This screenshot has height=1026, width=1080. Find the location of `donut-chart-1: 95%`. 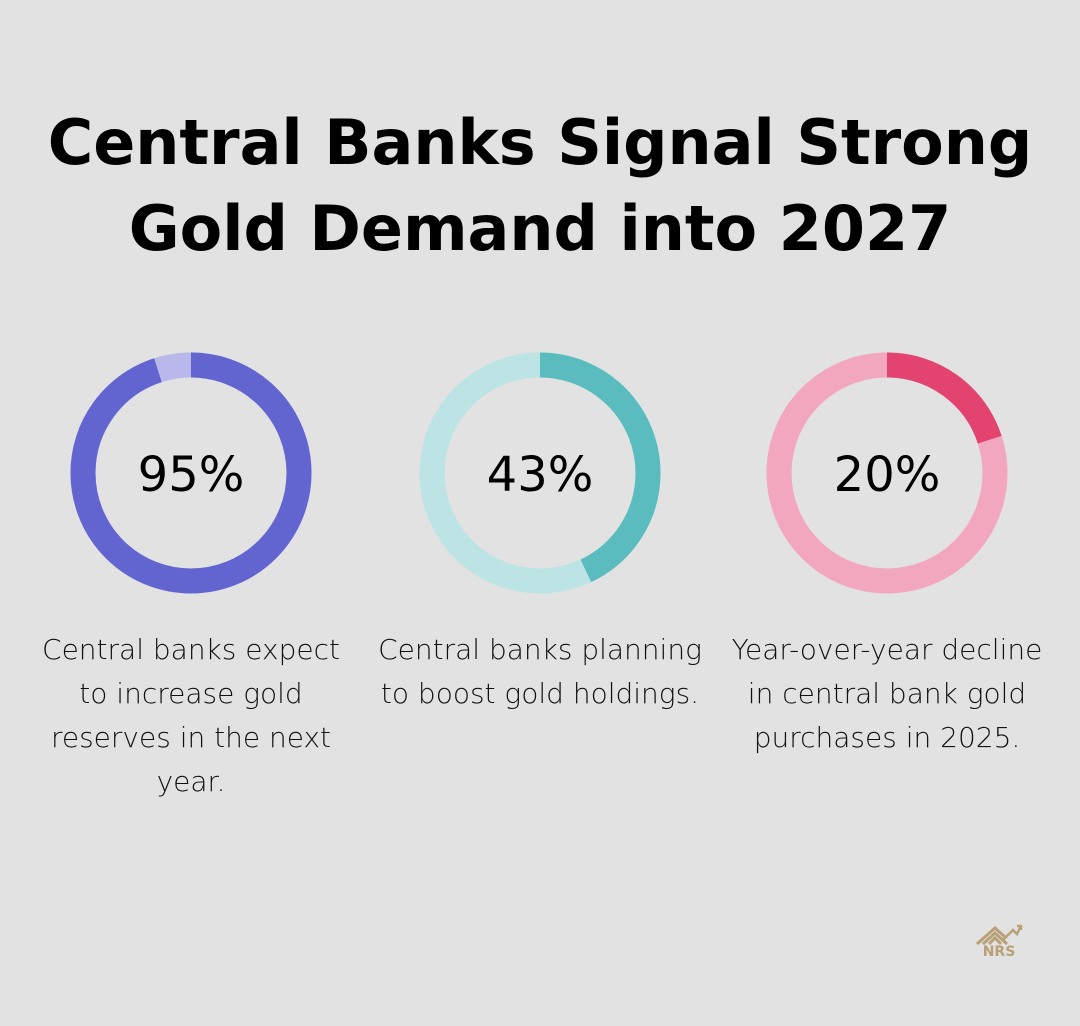

donut-chart-1: 95% is located at coordinates (191, 473).